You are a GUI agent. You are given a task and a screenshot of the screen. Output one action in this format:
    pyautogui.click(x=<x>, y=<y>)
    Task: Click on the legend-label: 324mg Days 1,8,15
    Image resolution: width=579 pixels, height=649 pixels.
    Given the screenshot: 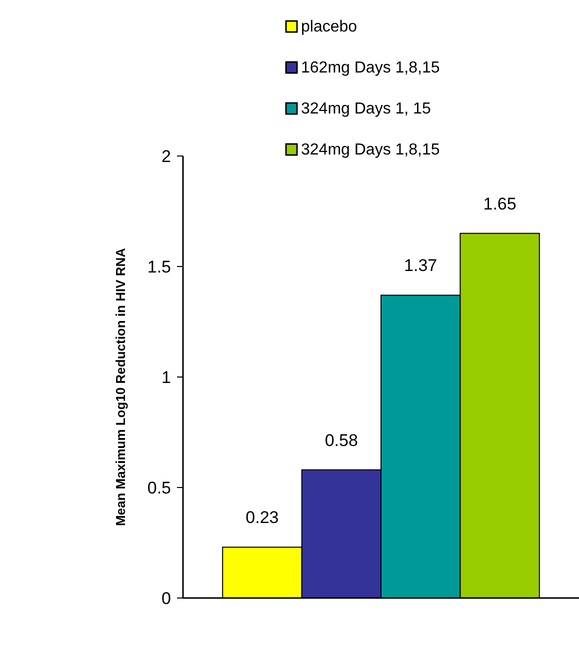 What is the action you would take?
    pyautogui.click(x=370, y=150)
    